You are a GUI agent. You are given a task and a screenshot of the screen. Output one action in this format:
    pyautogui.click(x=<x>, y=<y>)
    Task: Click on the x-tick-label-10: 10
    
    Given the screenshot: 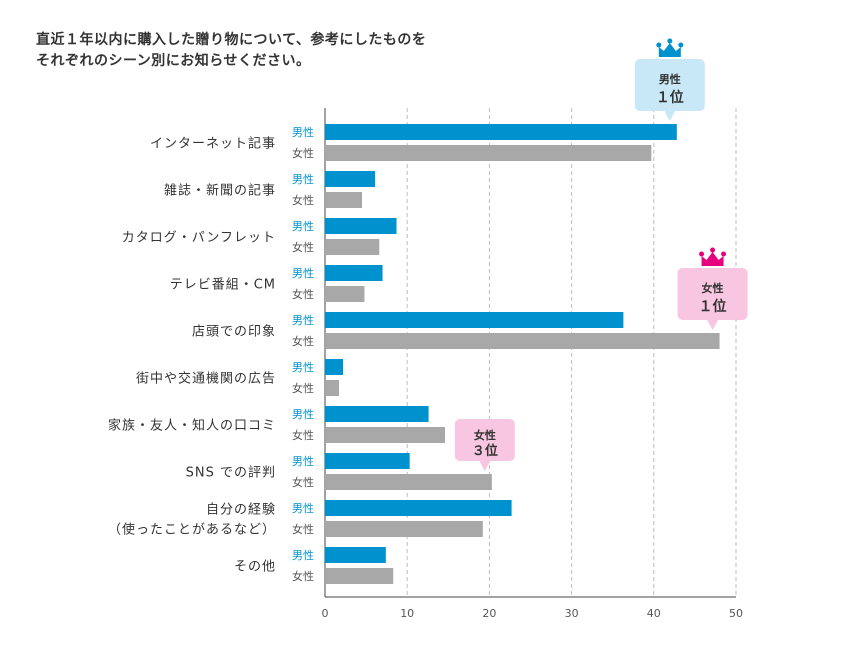 What is the action you would take?
    pyautogui.click(x=407, y=613)
    